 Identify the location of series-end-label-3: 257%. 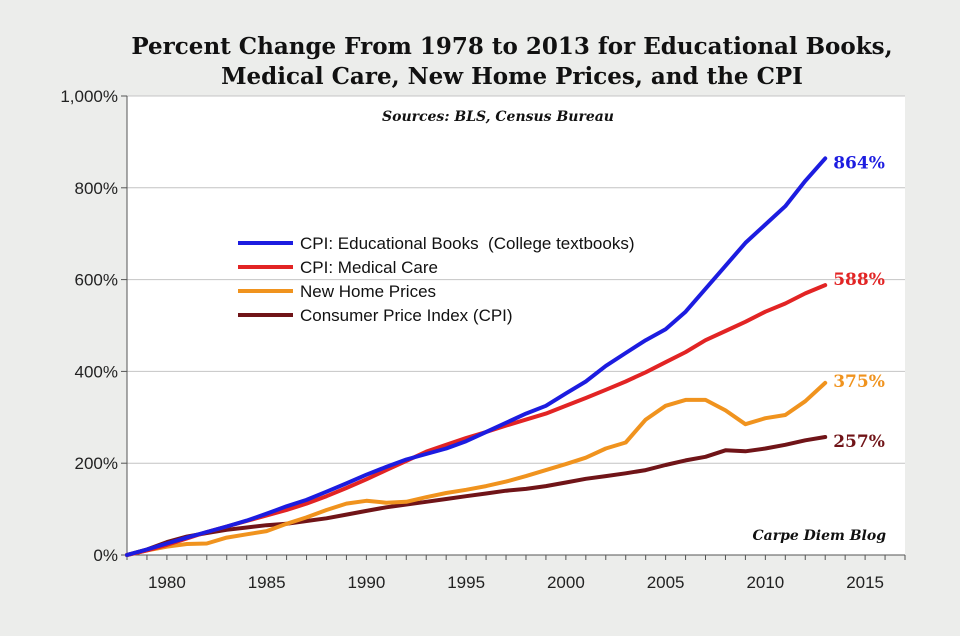
(859, 442).